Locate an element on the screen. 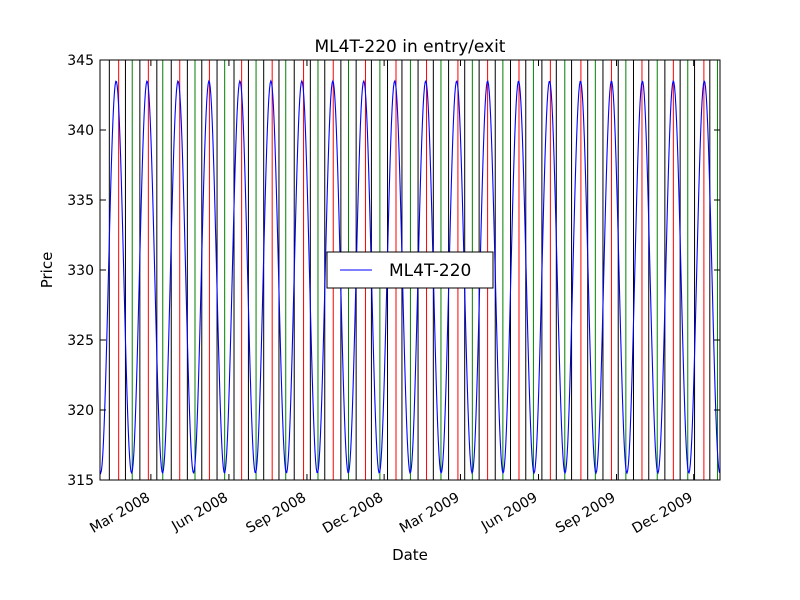 The width and height of the screenshot is (800, 600). y-tick-label: 340 is located at coordinates (80, 131).